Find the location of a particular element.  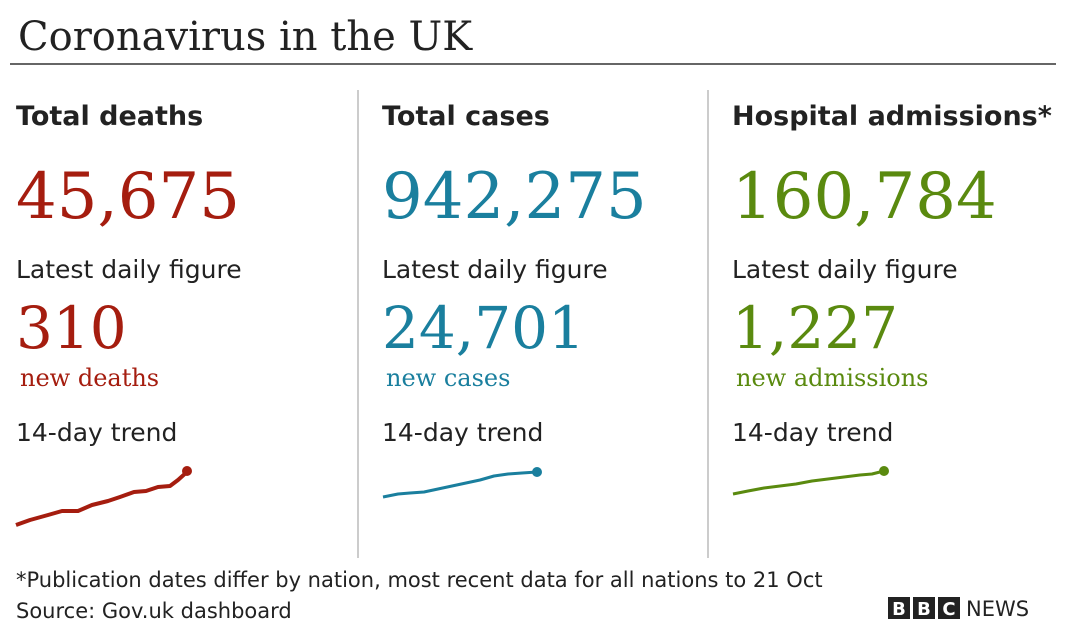

logo: B B C NEWS is located at coordinates (958, 609).